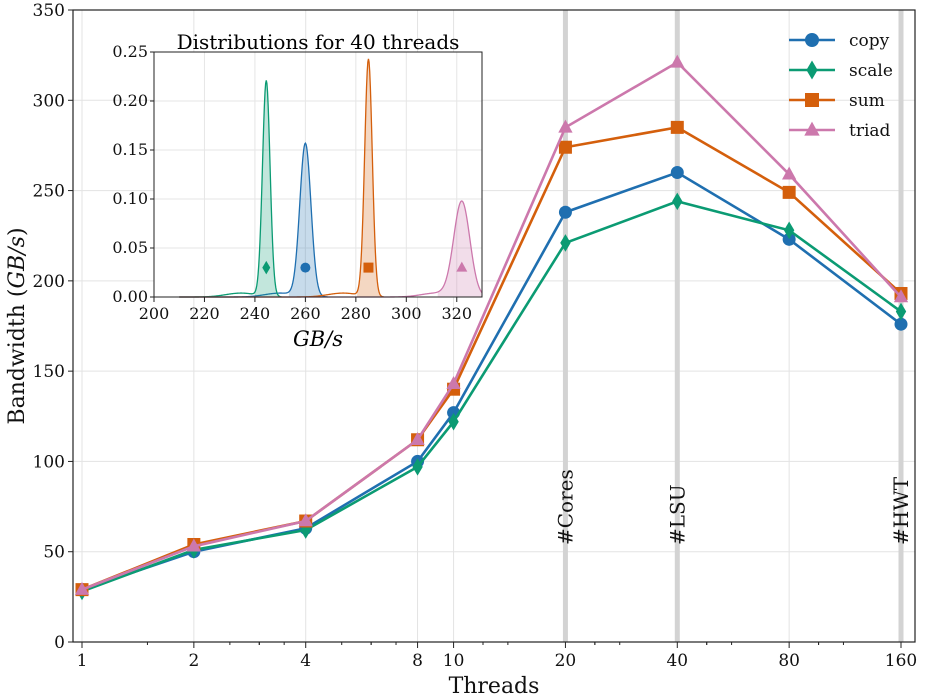 Image resolution: width=925 pixels, height=698 pixels. Describe the element at coordinates (318, 339) in the screenshot. I see `inset-x-axis-title: GB/s` at that location.